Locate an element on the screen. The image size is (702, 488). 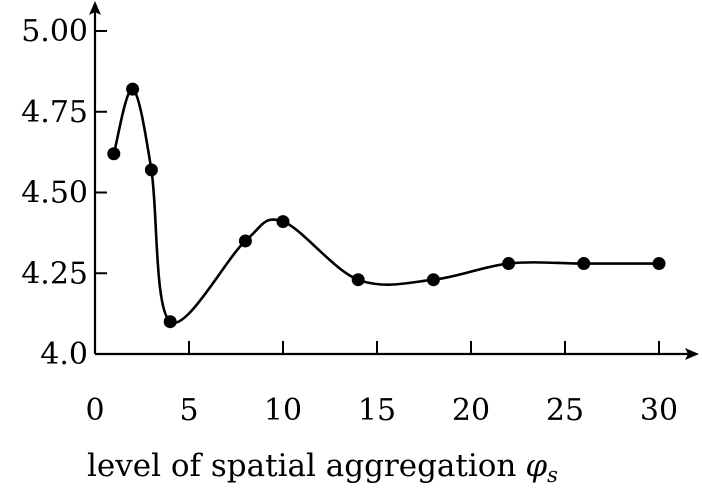
y-ticks: 4.0 4.25 4.50 4.75 5.00 is located at coordinates (64, 193).